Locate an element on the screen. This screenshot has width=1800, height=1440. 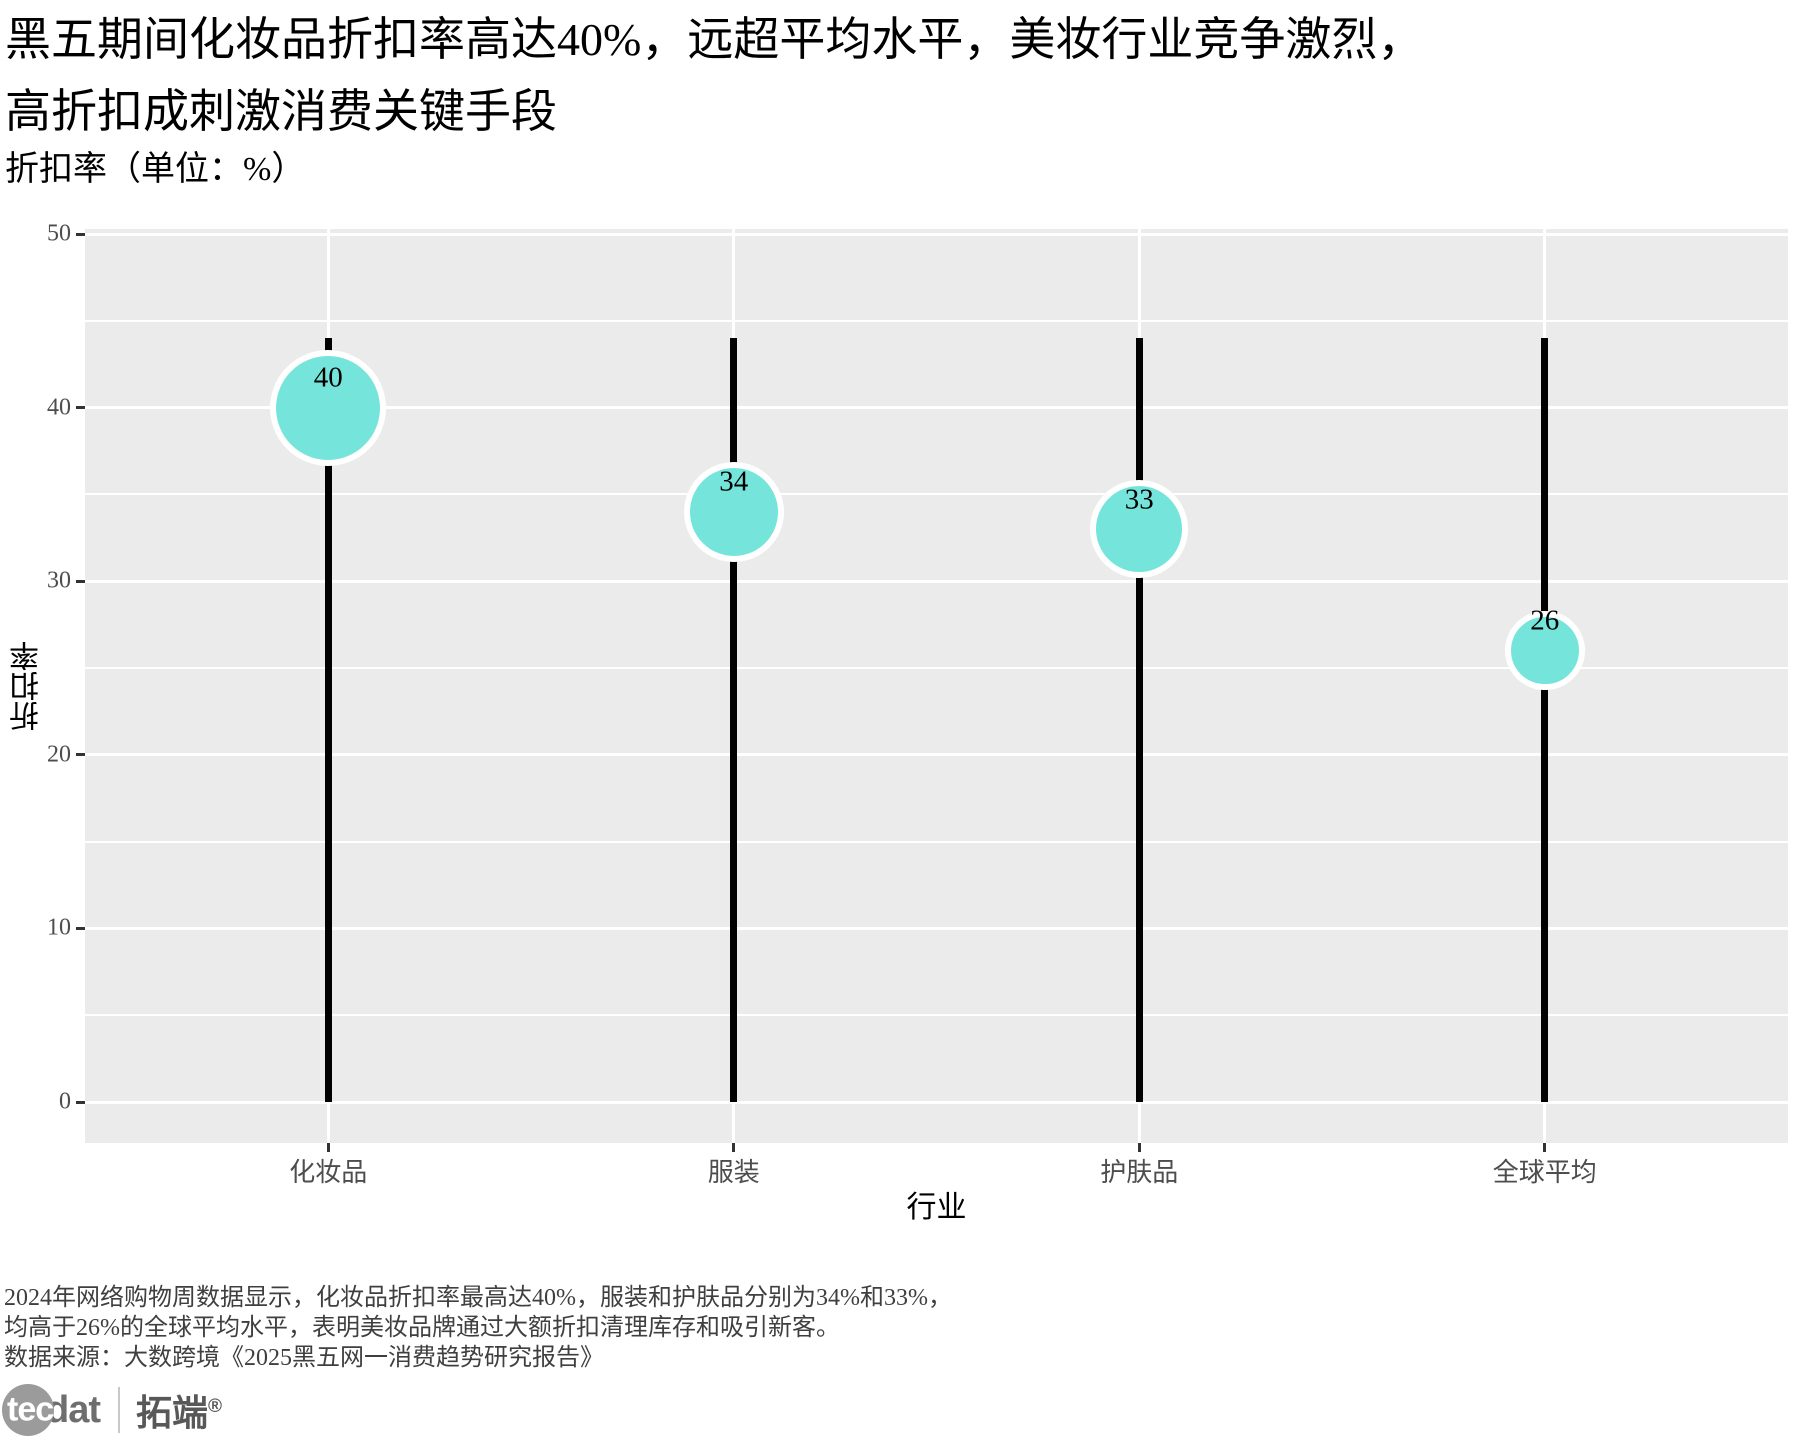
y-tick-label: 10 is located at coordinates (59, 927).